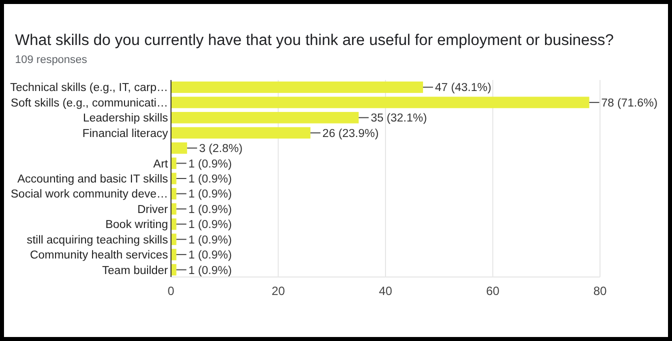 The width and height of the screenshot is (672, 341). What do you see at coordinates (221, 149) in the screenshot?
I see `data-label: 3 (2.8%)` at bounding box center [221, 149].